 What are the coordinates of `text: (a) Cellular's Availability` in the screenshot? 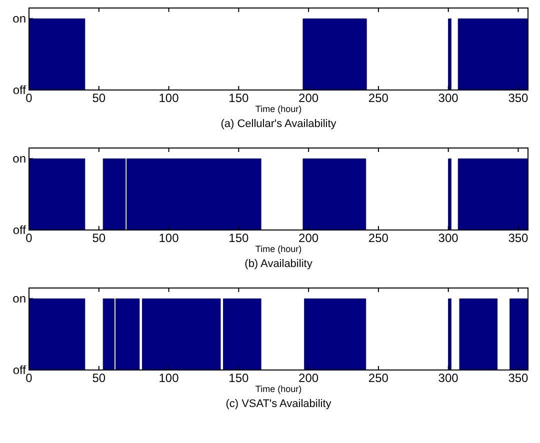 It's located at (278, 124).